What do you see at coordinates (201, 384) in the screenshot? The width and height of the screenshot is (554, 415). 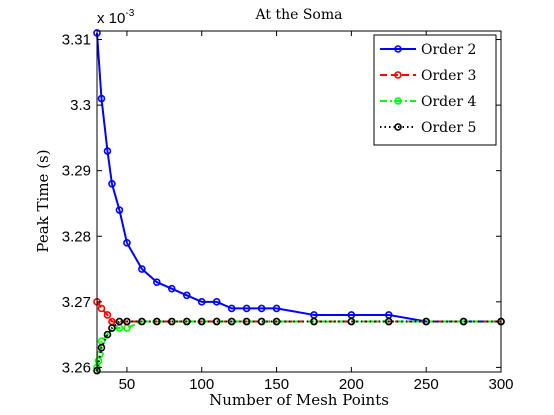 I see `x-tick-label: 100` at bounding box center [201, 384].